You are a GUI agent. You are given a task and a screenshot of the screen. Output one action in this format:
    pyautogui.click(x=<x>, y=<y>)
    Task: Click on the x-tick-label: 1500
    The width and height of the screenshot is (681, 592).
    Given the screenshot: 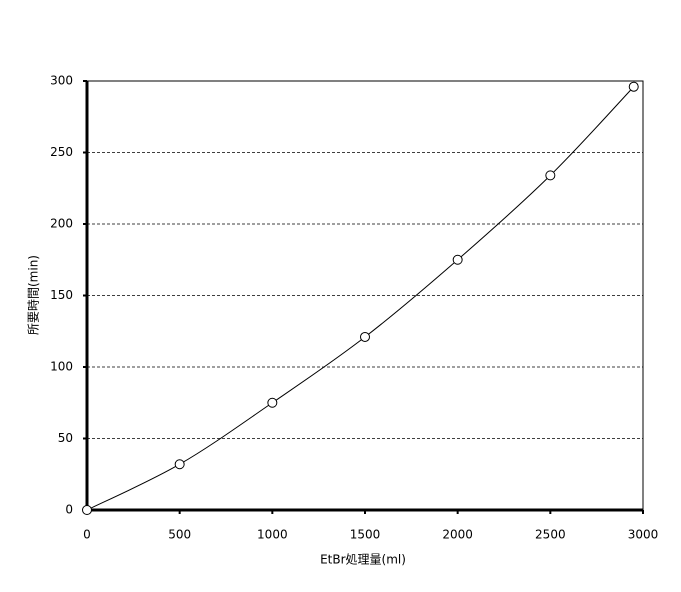 What is the action you would take?
    pyautogui.click(x=365, y=535)
    